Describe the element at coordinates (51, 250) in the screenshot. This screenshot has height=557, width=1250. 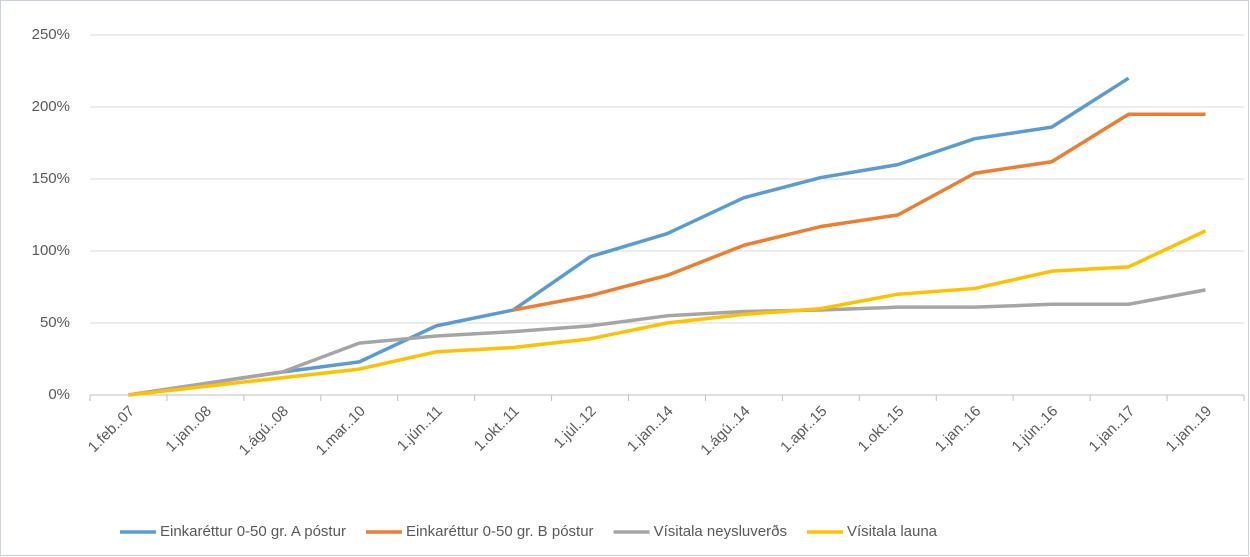
I see `y-tick-label: 100%` at that location.